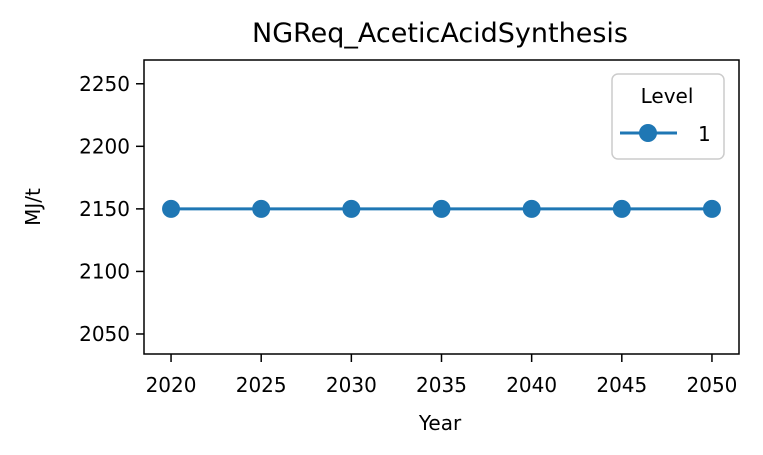 The width and height of the screenshot is (763, 455). Describe the element at coordinates (261, 385) in the screenshot. I see `x-tick-label: 2025` at that location.